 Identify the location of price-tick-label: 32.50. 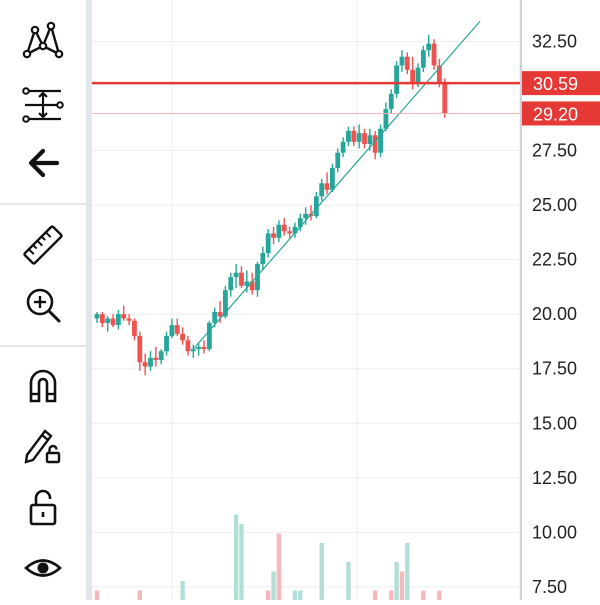
(554, 41).